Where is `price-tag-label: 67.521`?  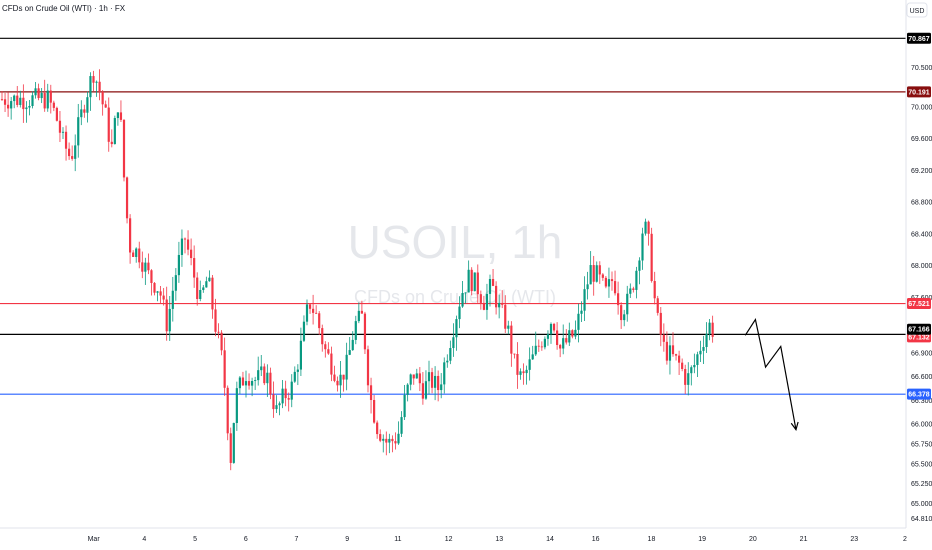
price-tag-label: 67.521 is located at coordinates (919, 304).